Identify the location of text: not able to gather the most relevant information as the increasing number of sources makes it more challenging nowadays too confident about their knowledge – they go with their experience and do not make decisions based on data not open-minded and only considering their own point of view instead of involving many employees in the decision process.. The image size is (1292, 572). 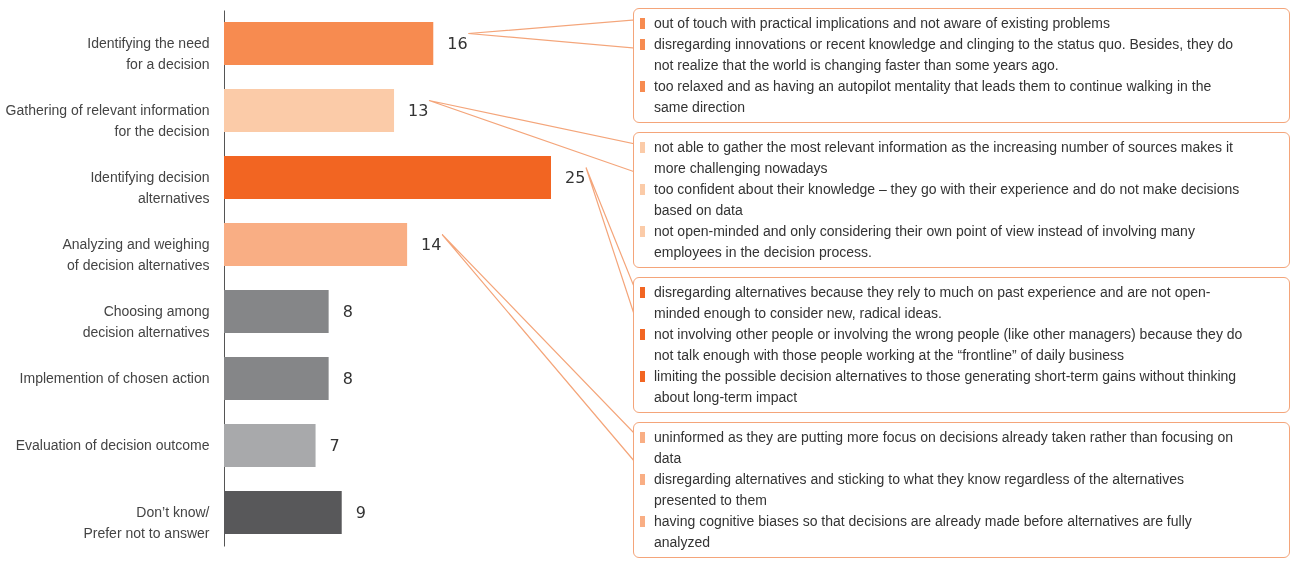
(947, 199).